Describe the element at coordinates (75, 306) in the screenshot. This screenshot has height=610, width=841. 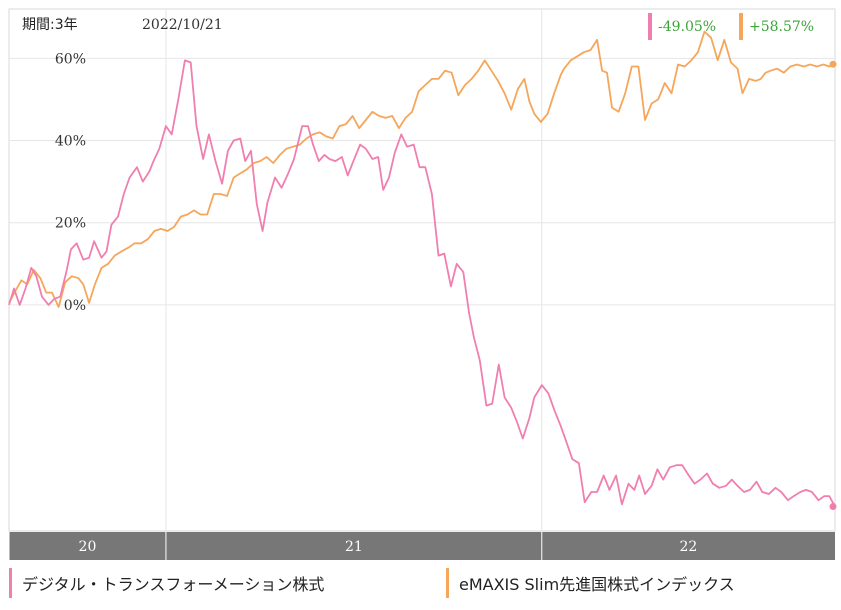
I see `y-tick-label: 0%` at that location.